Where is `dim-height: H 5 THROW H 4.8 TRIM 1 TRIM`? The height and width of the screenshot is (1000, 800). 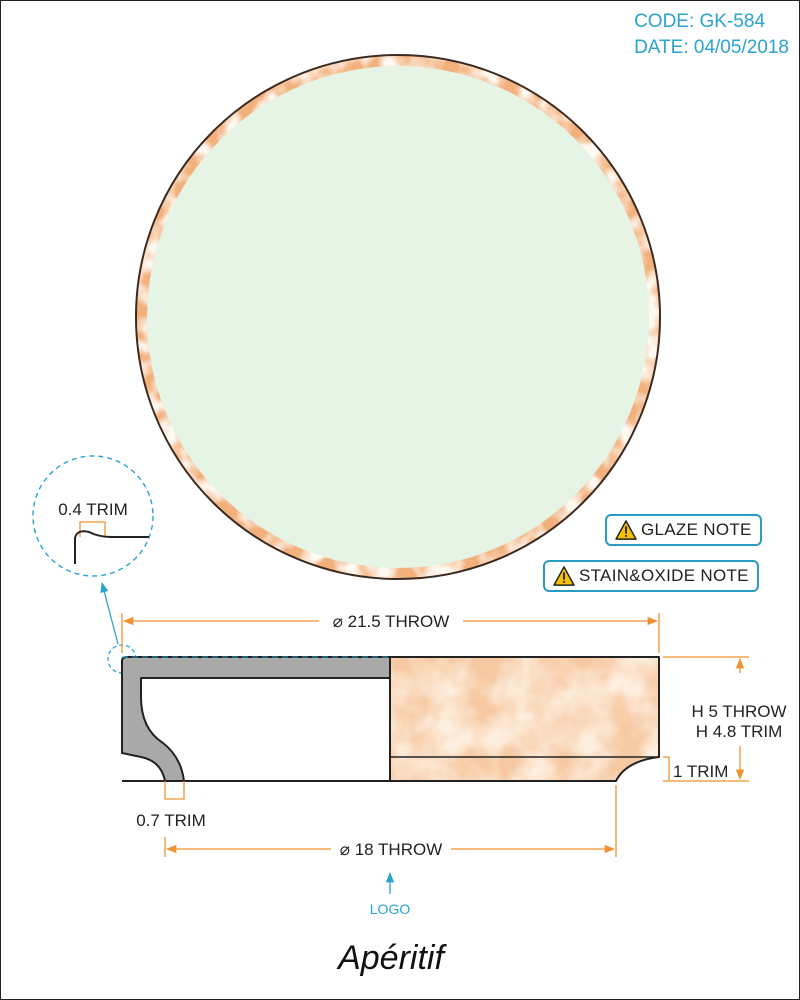
dim-height: H 5 THROW H 4.8 TRIM 1 TRIM is located at coordinates (725, 719).